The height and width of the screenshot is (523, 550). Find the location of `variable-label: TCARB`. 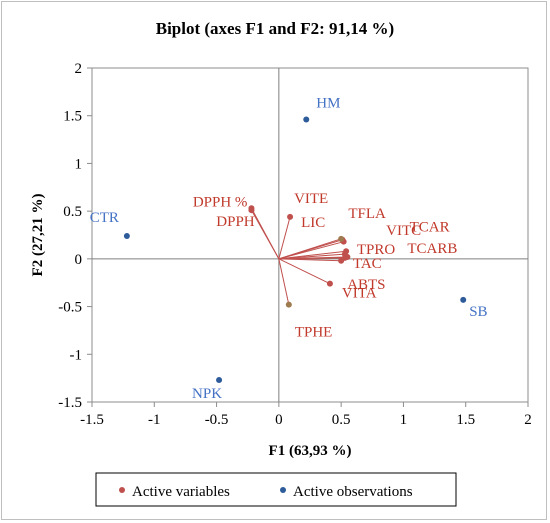

variable-label: TCARB is located at coordinates (432, 249).